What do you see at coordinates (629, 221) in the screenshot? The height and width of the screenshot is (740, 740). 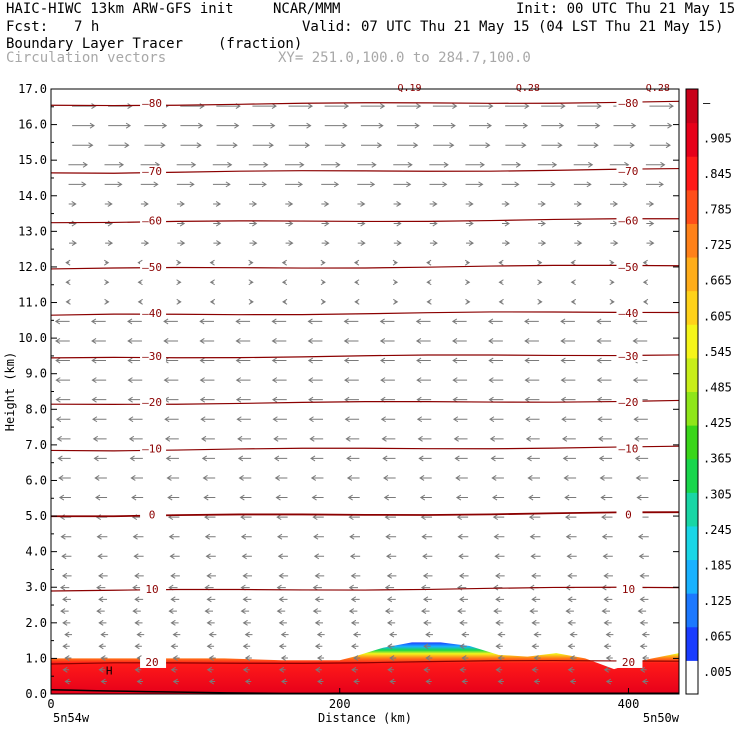 I see `contour-label: –60` at bounding box center [629, 221].